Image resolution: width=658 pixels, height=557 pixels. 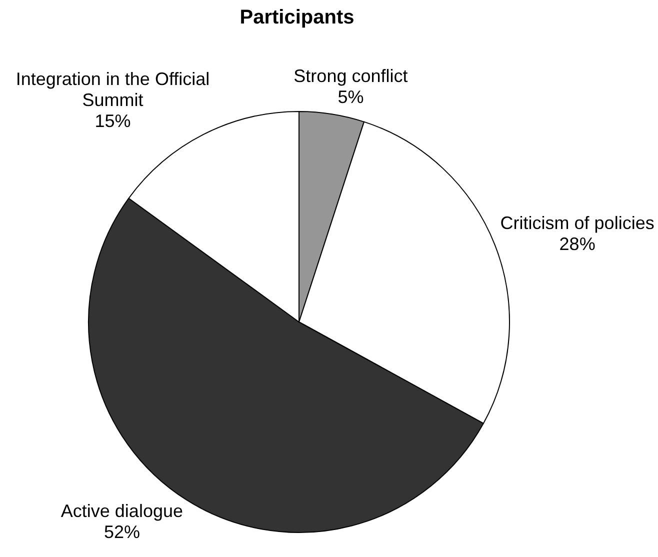 I want to click on slice-label: Strong conflict, so click(x=351, y=76).